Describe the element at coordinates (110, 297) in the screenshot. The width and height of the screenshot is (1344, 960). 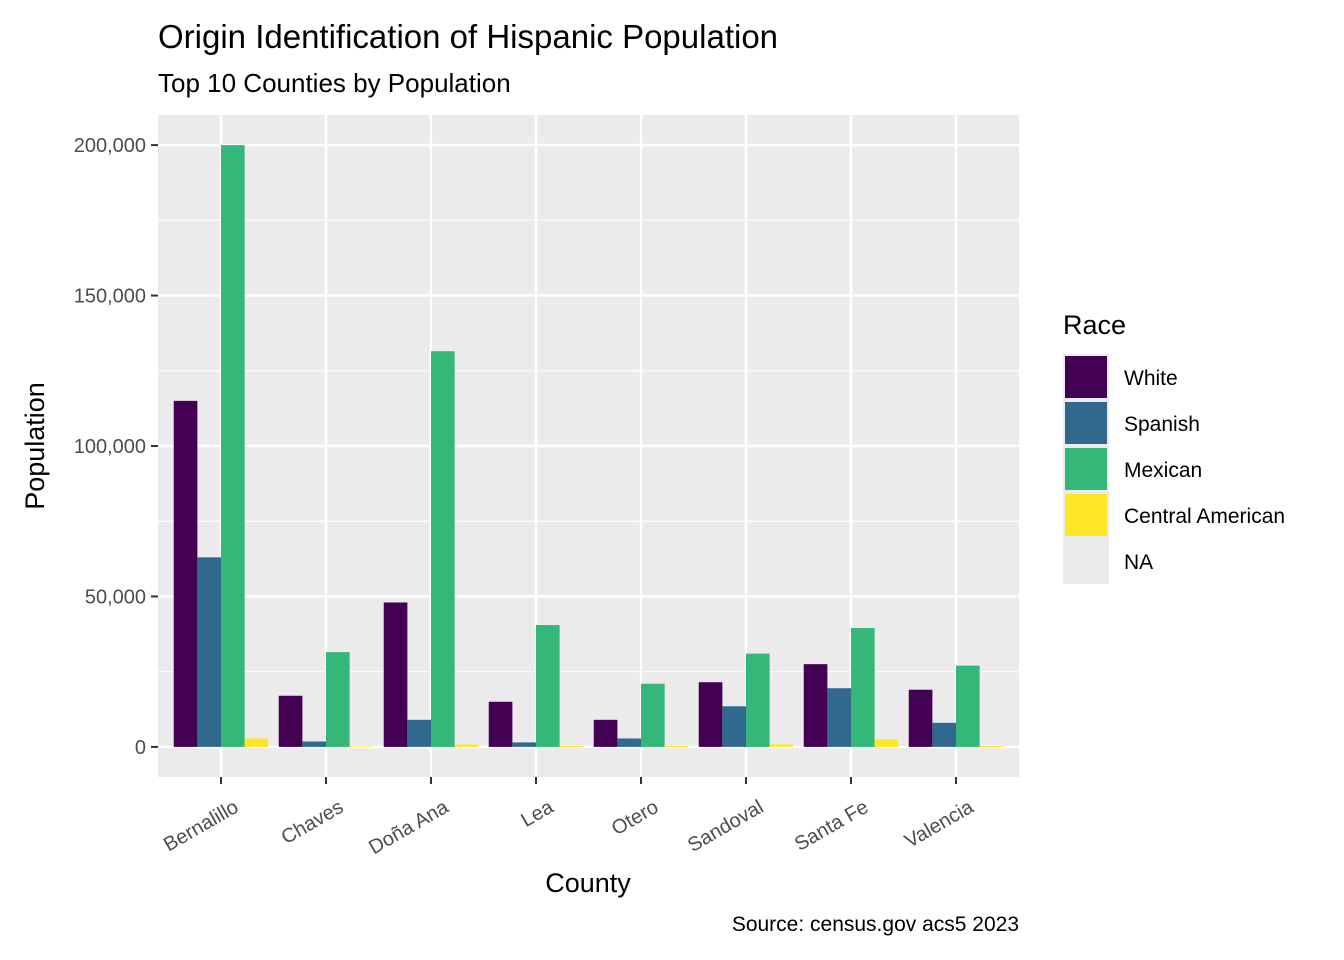
I see `y-tick-label: 150,000` at that location.